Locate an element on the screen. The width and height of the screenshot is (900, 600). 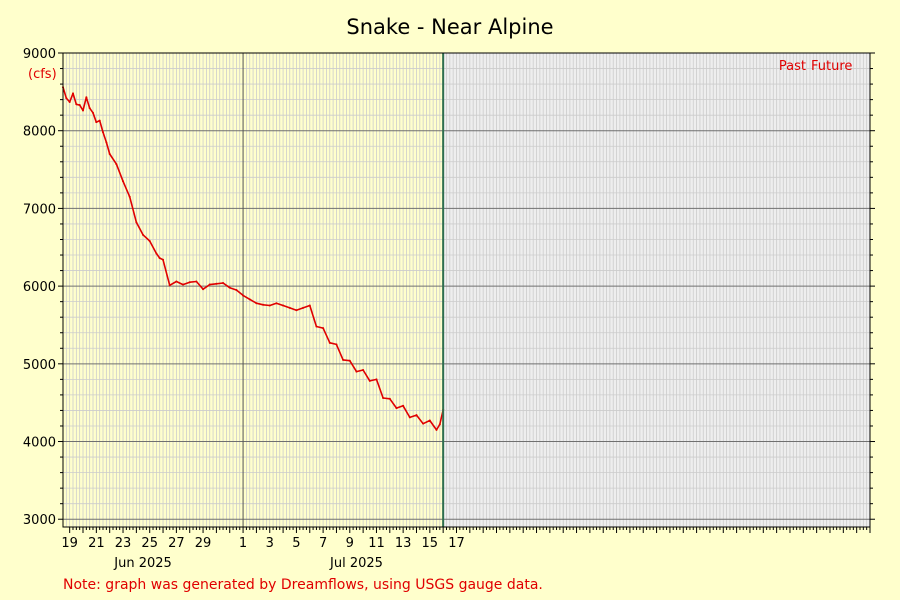
x-tick-label: 15 is located at coordinates (430, 543).